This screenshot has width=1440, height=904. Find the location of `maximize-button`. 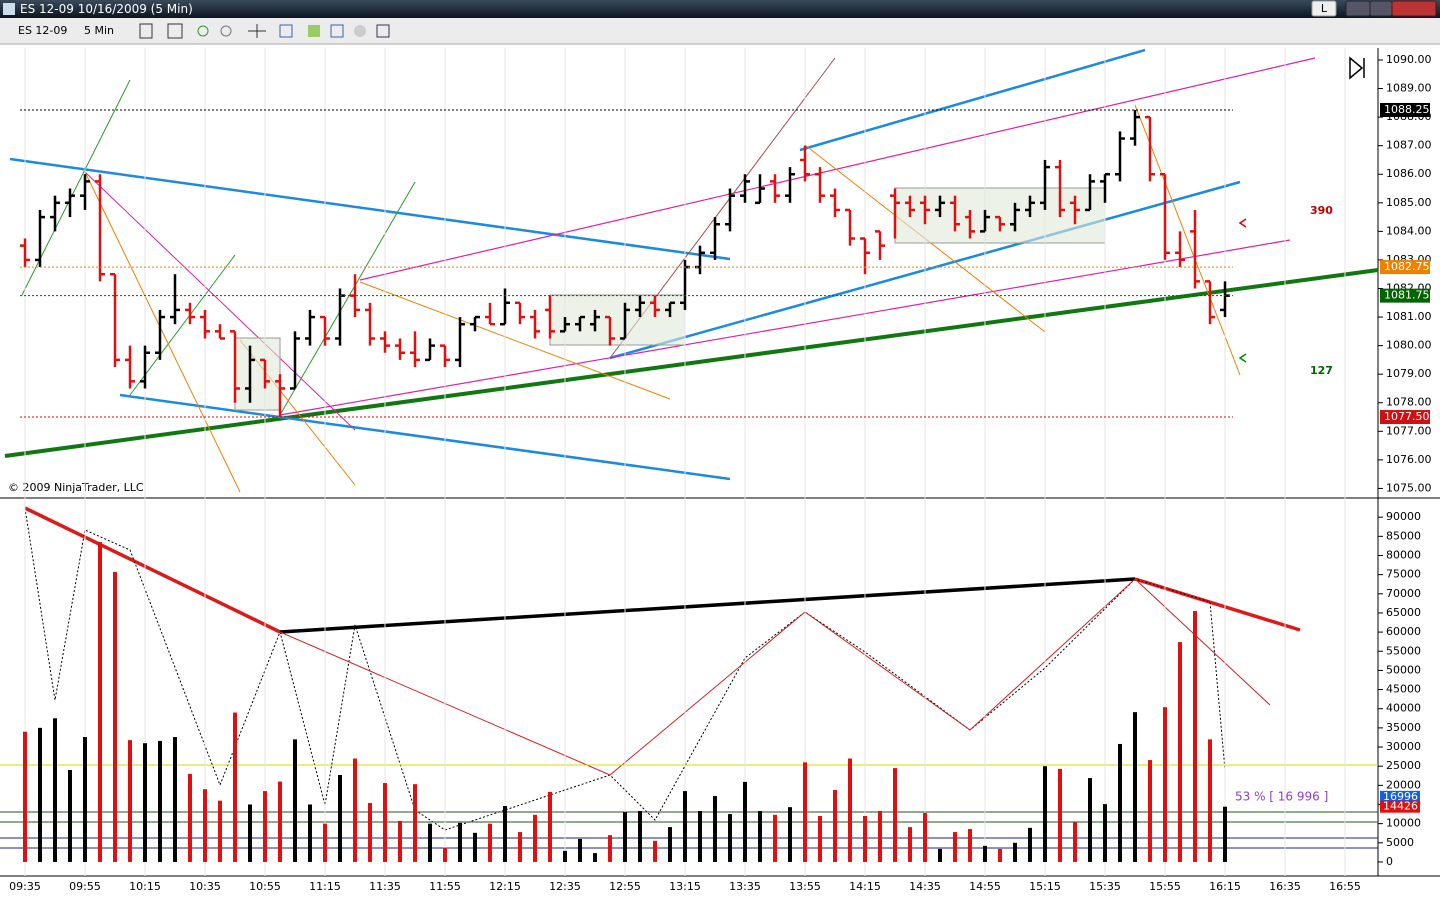

maximize-button is located at coordinates (1381, 8).